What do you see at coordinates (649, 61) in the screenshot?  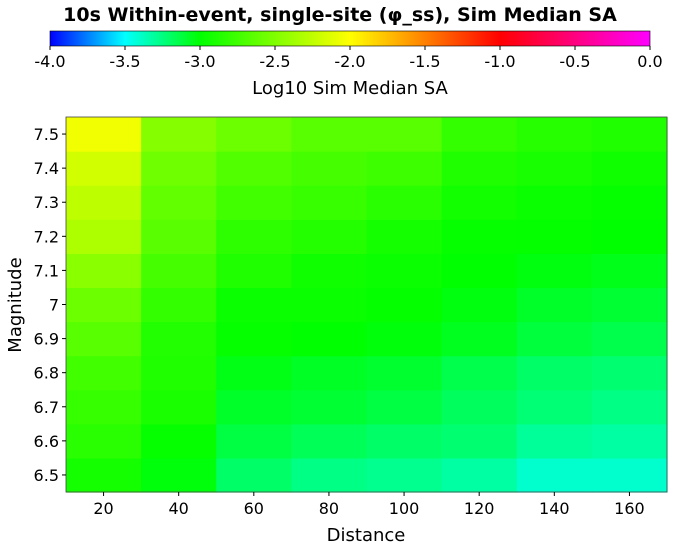 I see `colorbar-tick-label: 0.0` at bounding box center [649, 61].